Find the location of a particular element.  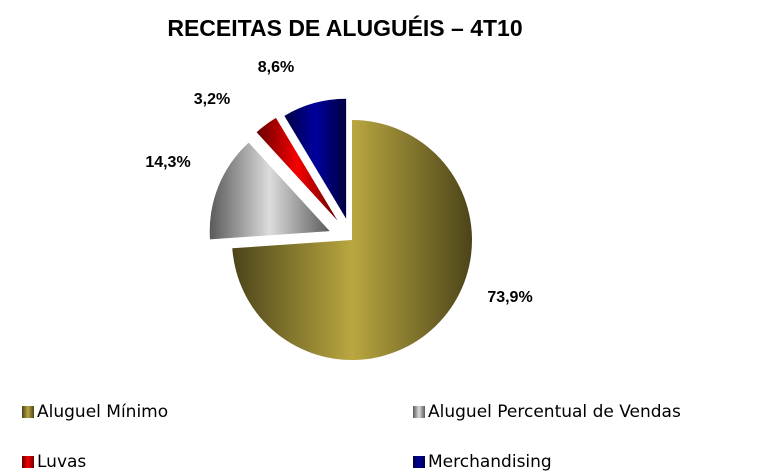

chart-title: RECEITAS DE ALUGUÉIS – 4T10 is located at coordinates (344, 27).